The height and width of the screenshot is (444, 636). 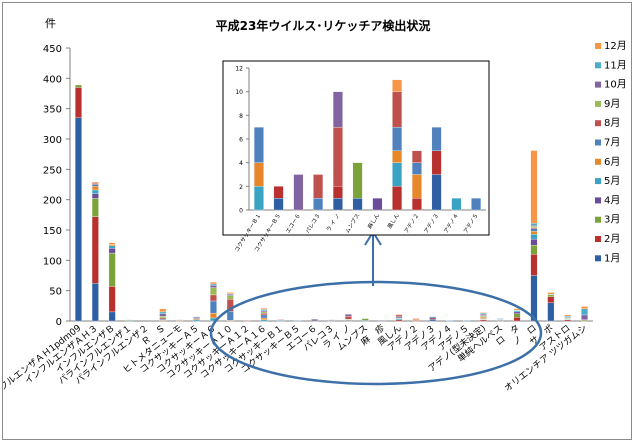 What do you see at coordinates (241, 140) in the screenshot?
I see `inset-y-tick-label: 6` at bounding box center [241, 140].